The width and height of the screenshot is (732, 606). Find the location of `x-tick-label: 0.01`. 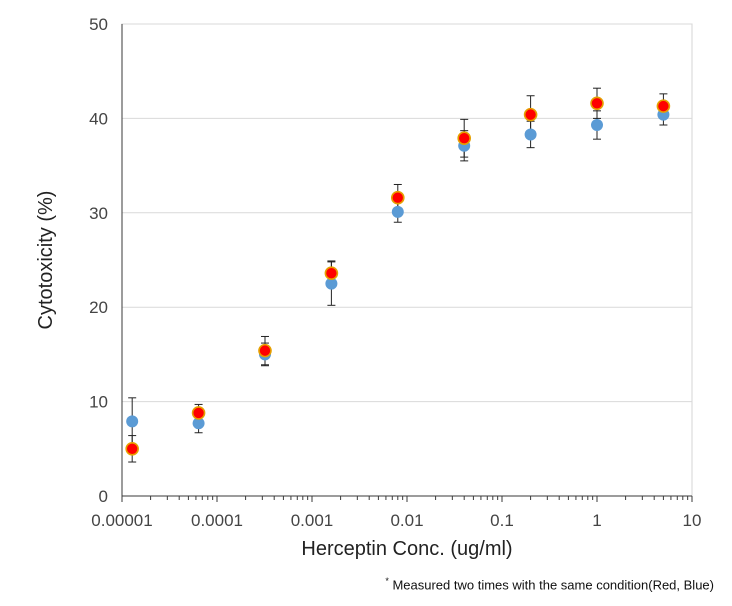

x-tick-label: 0.01 is located at coordinates (406, 520).